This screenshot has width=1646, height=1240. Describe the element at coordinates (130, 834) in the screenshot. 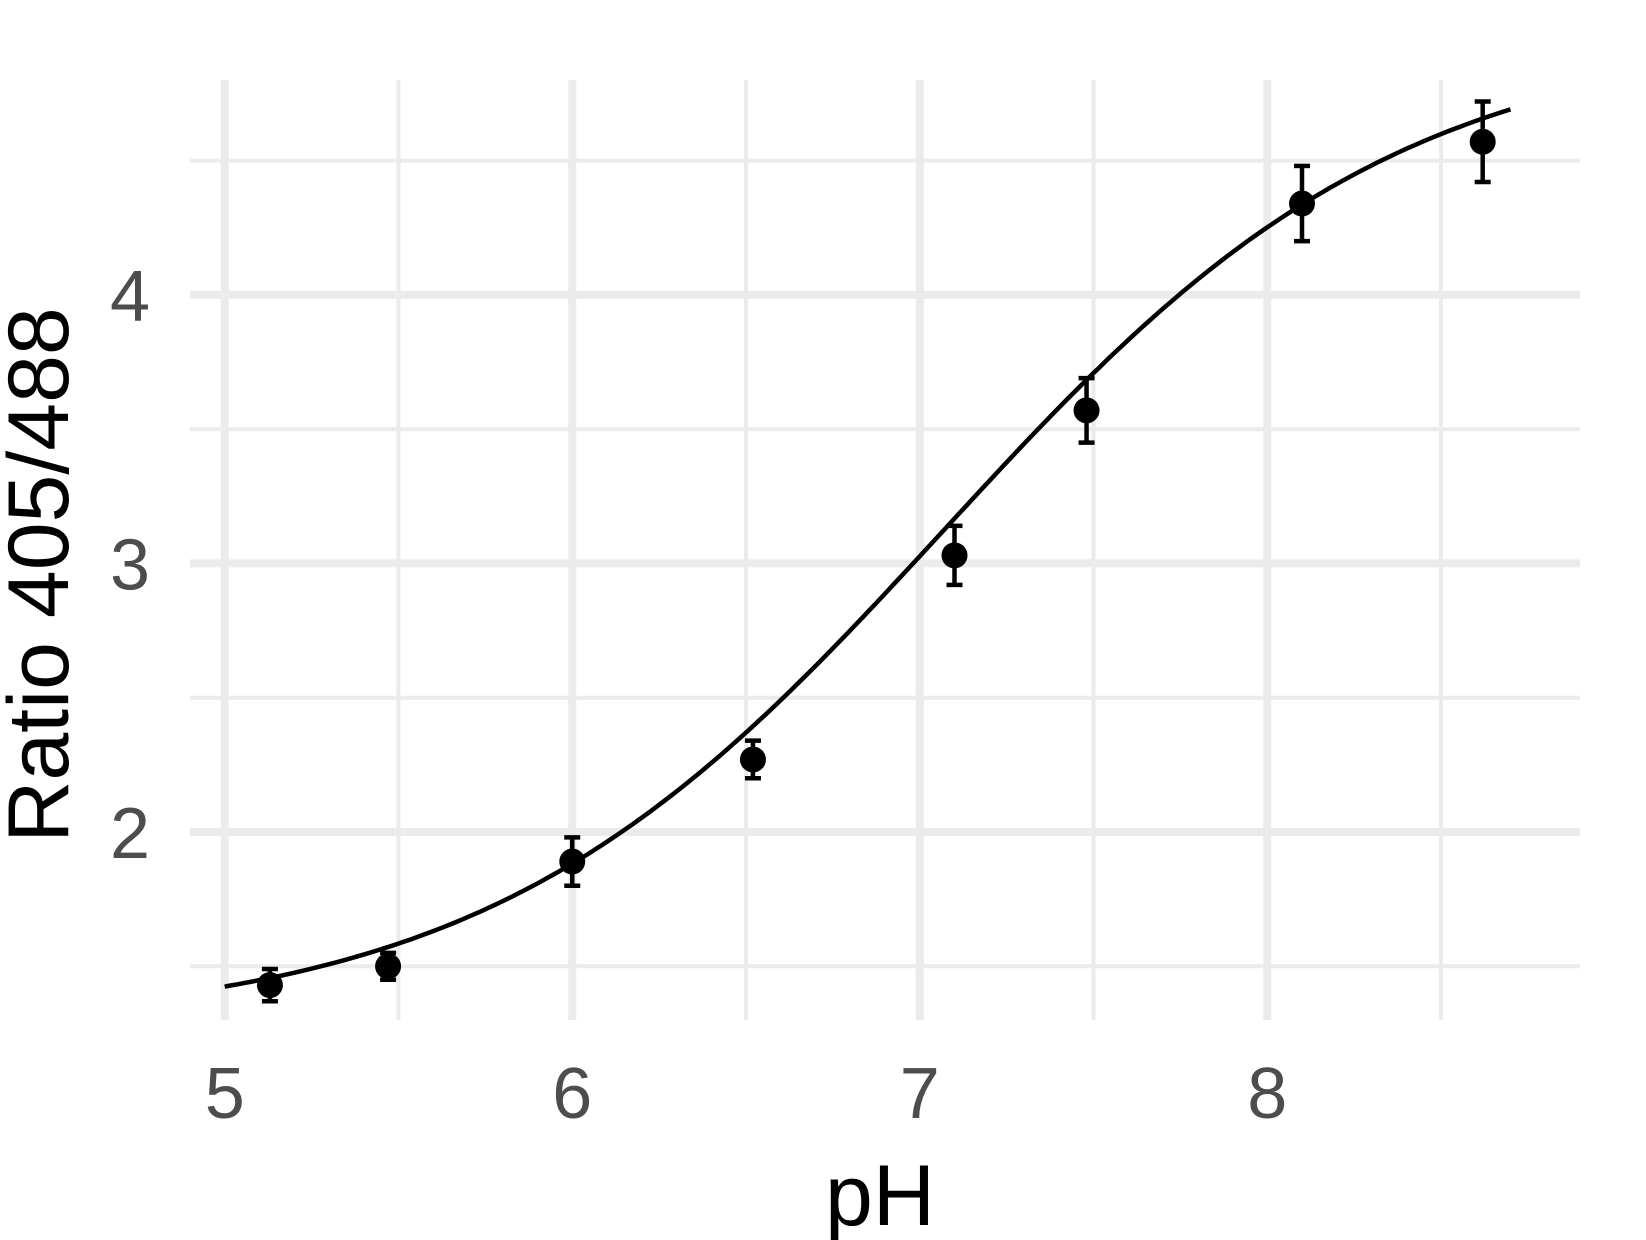

I see `y-tick-label: 2` at that location.